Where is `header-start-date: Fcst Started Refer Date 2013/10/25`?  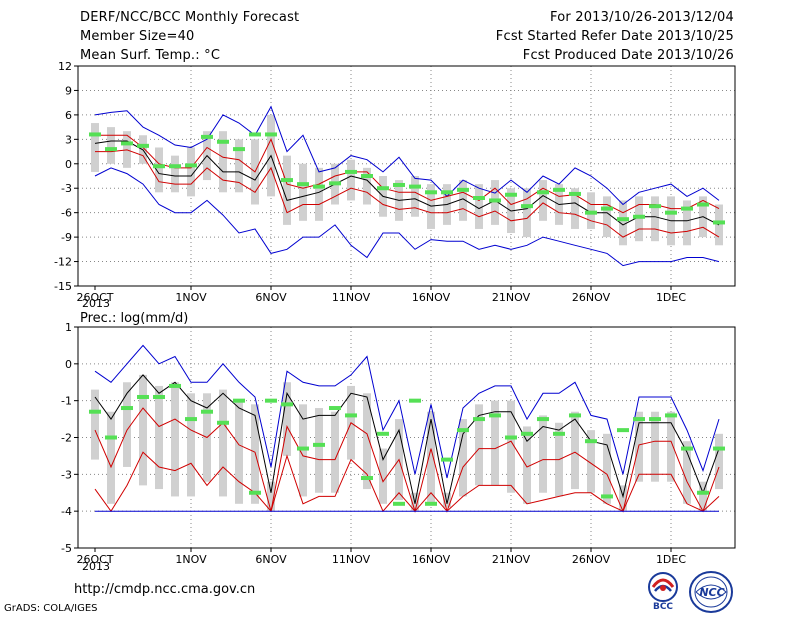
header-start-date: Fcst Started Refer Date 2013/10/25 is located at coordinates (614, 36).